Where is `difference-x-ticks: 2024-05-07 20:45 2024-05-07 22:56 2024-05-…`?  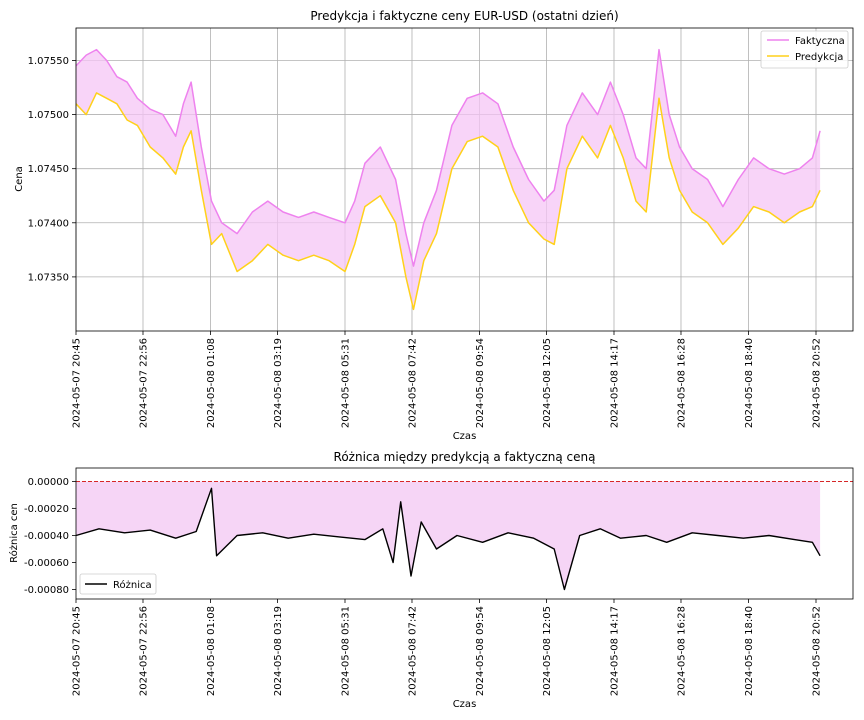
difference-x-ticks: 2024-05-07 20:45 2024-05-07 22:56 2024-05-… is located at coordinates (447, 647).